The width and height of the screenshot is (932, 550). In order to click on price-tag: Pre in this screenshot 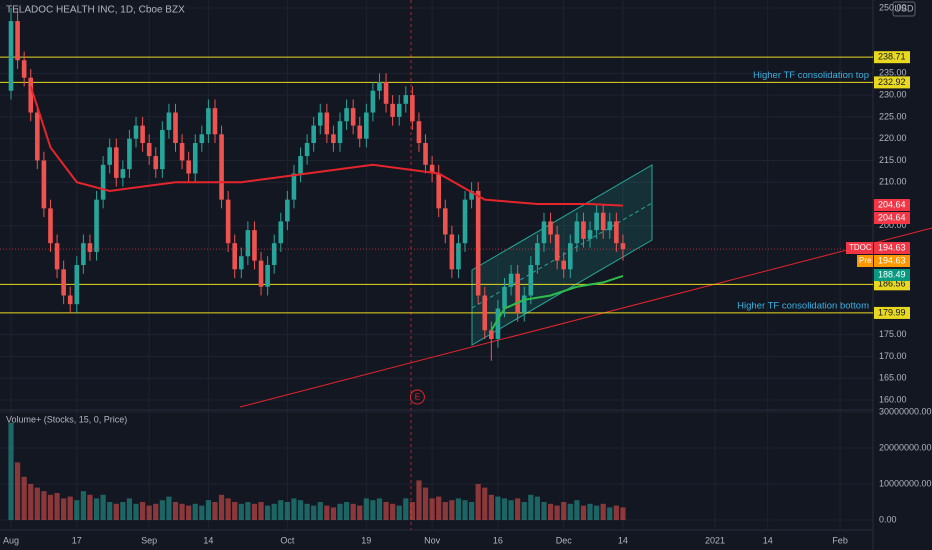, I will do `click(865, 260)`.